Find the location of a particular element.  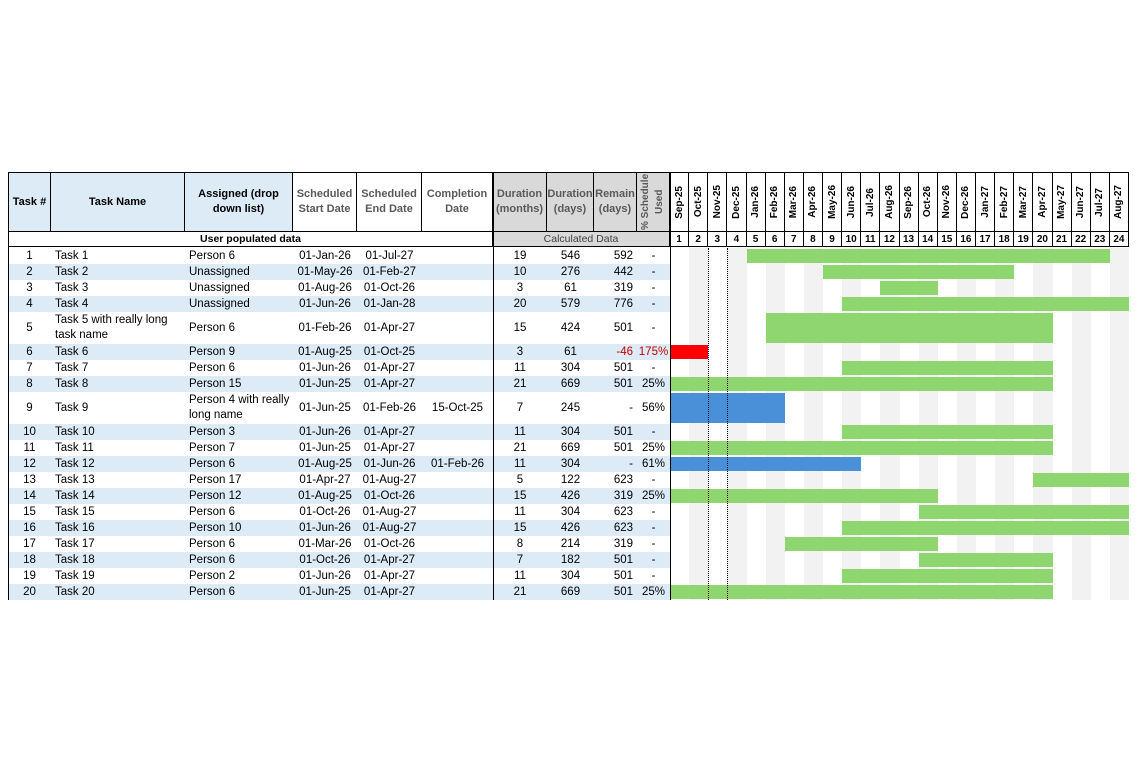

task-name-cell: Task 5 with really long task name is located at coordinates (111, 327).